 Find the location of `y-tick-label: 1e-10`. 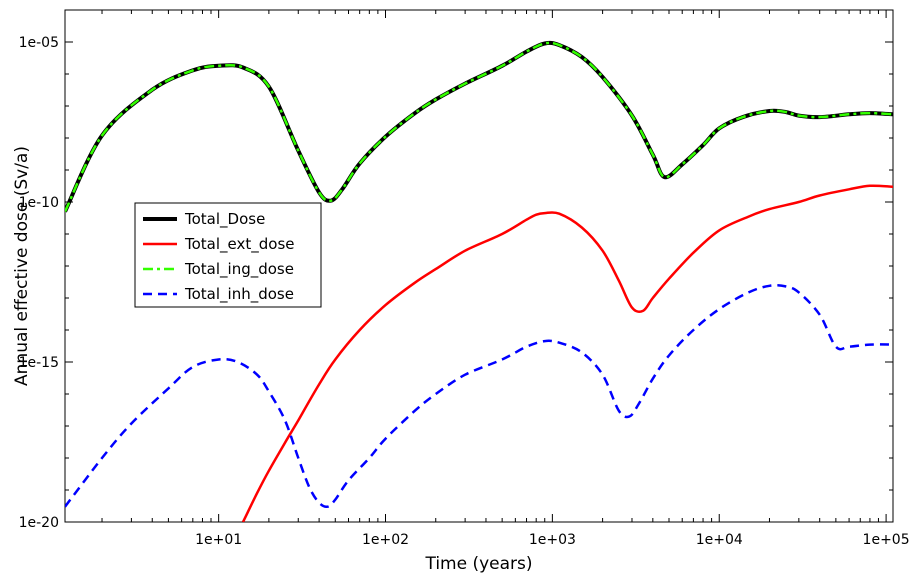

y-tick-label: 1e-10 is located at coordinates (39, 203).